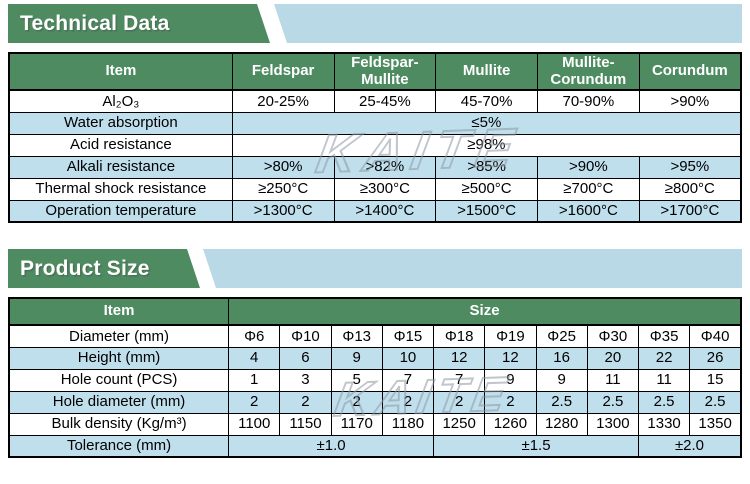  Describe the element at coordinates (385, 211) in the screenshot. I see `table-cell: >1400°C` at that location.